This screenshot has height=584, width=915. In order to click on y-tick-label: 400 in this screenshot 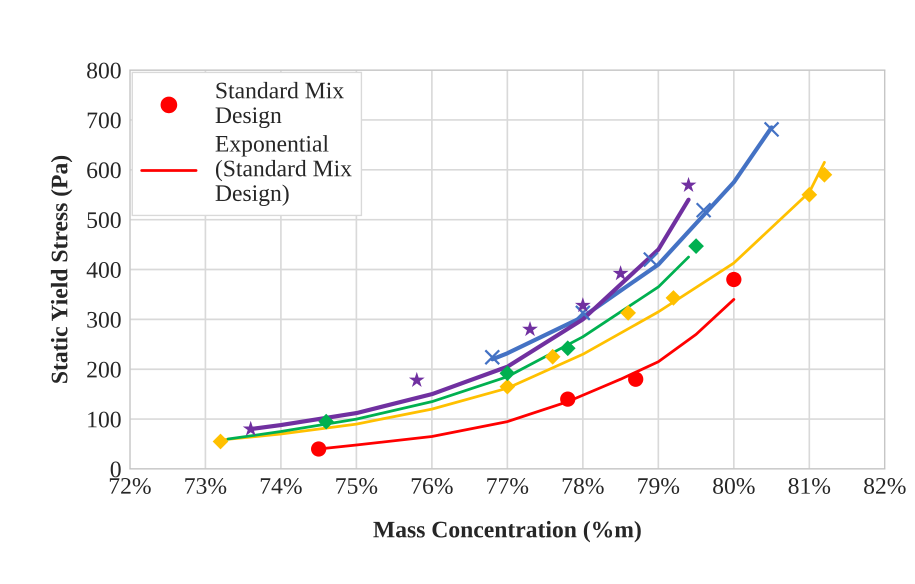, I will do `click(103, 270)`.